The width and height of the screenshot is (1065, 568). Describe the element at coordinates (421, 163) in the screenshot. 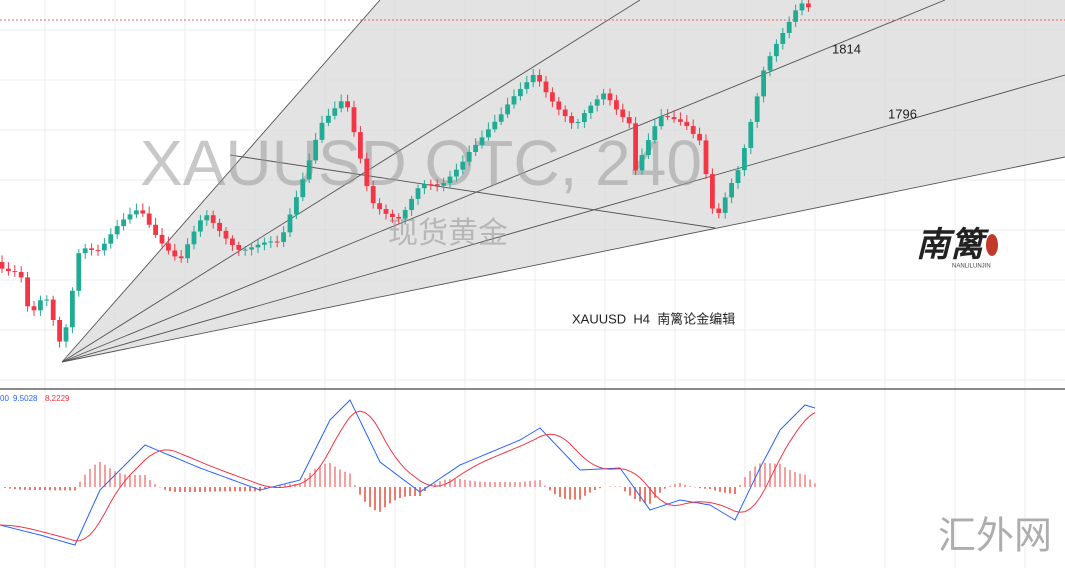

I see `watermark: XAUUSD OTC, 240` at that location.